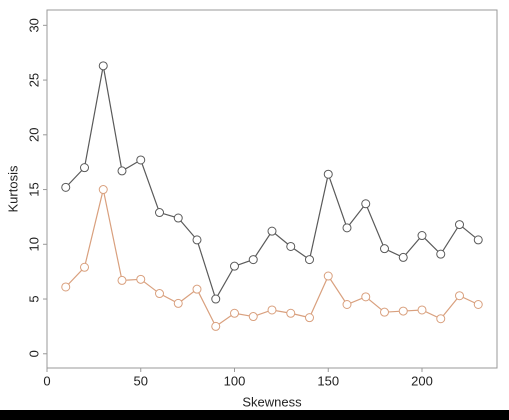 This screenshot has width=509, height=420. Describe the element at coordinates (254, 415) in the screenshot. I see `screen-edge` at that location.